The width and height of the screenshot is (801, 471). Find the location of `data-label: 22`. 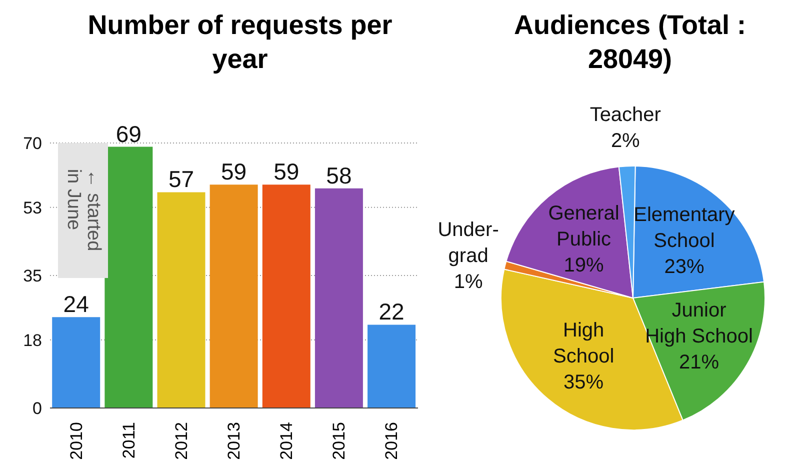

data-label: 22 is located at coordinates (391, 311).